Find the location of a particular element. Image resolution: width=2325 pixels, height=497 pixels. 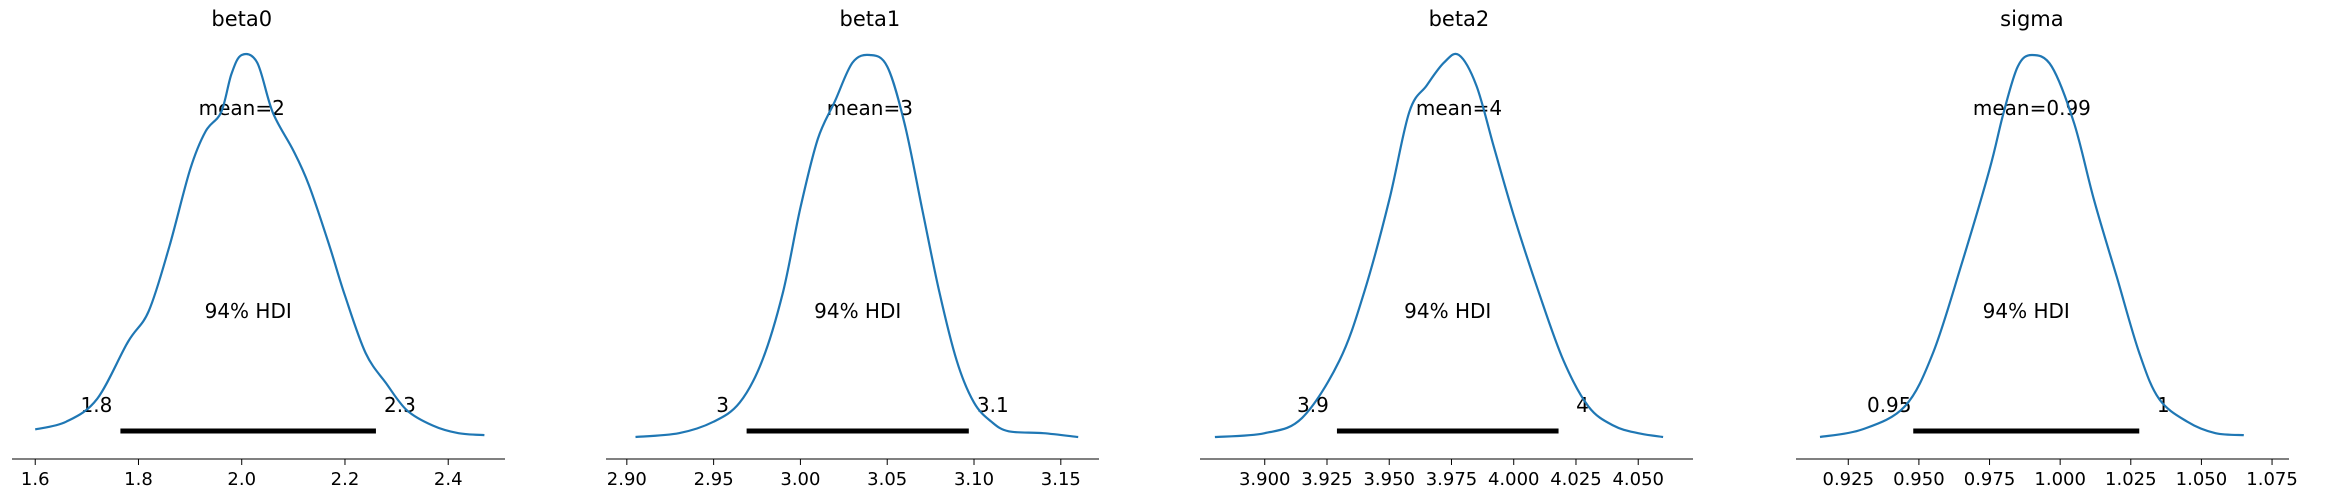

panel-title: beta2 is located at coordinates (1459, 19).